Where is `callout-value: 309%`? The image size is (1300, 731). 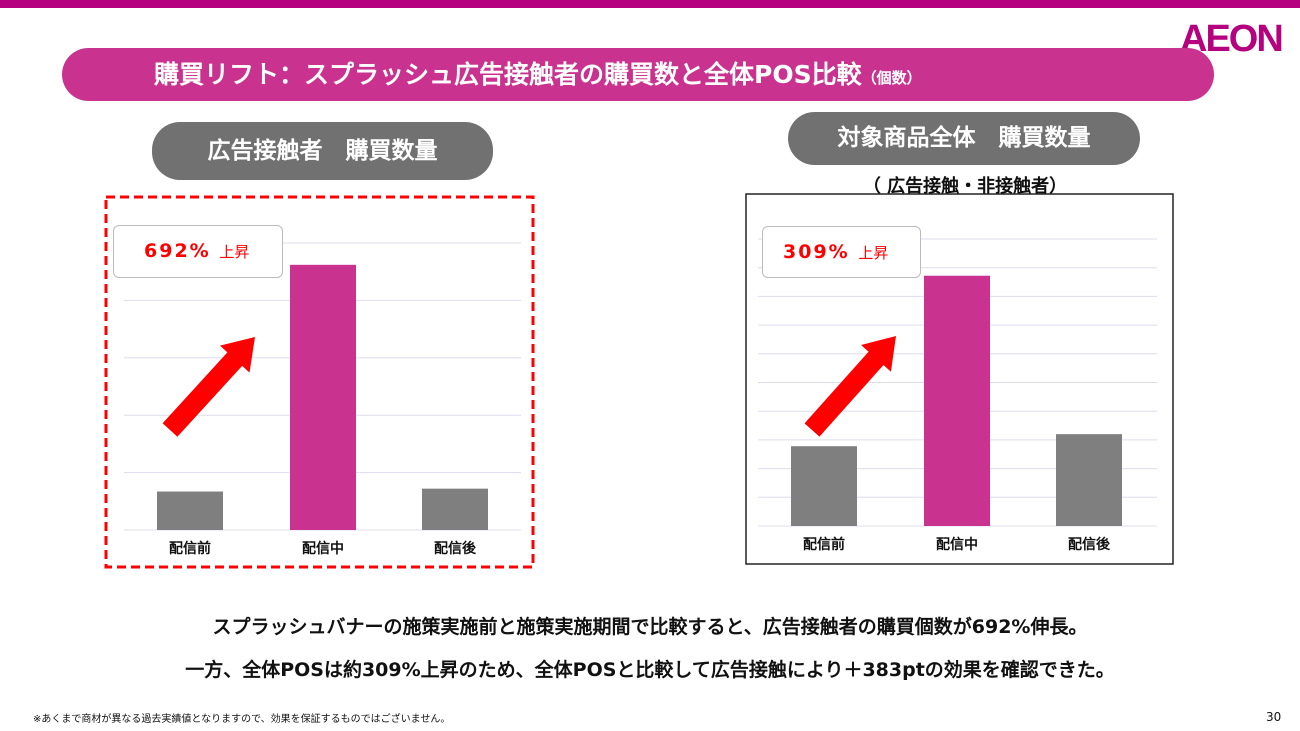 callout-value: 309% is located at coordinates (816, 252).